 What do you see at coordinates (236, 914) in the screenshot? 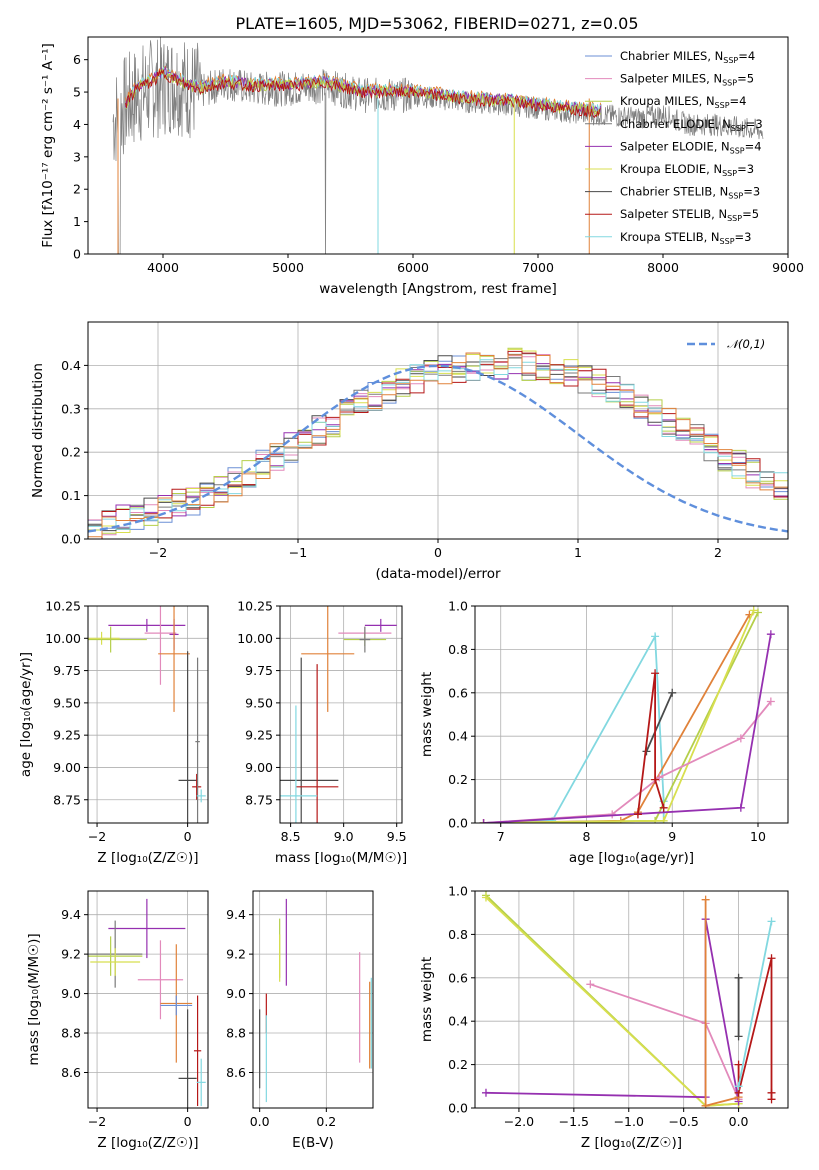
I see `y-tick-label: 9.4` at bounding box center [236, 914].